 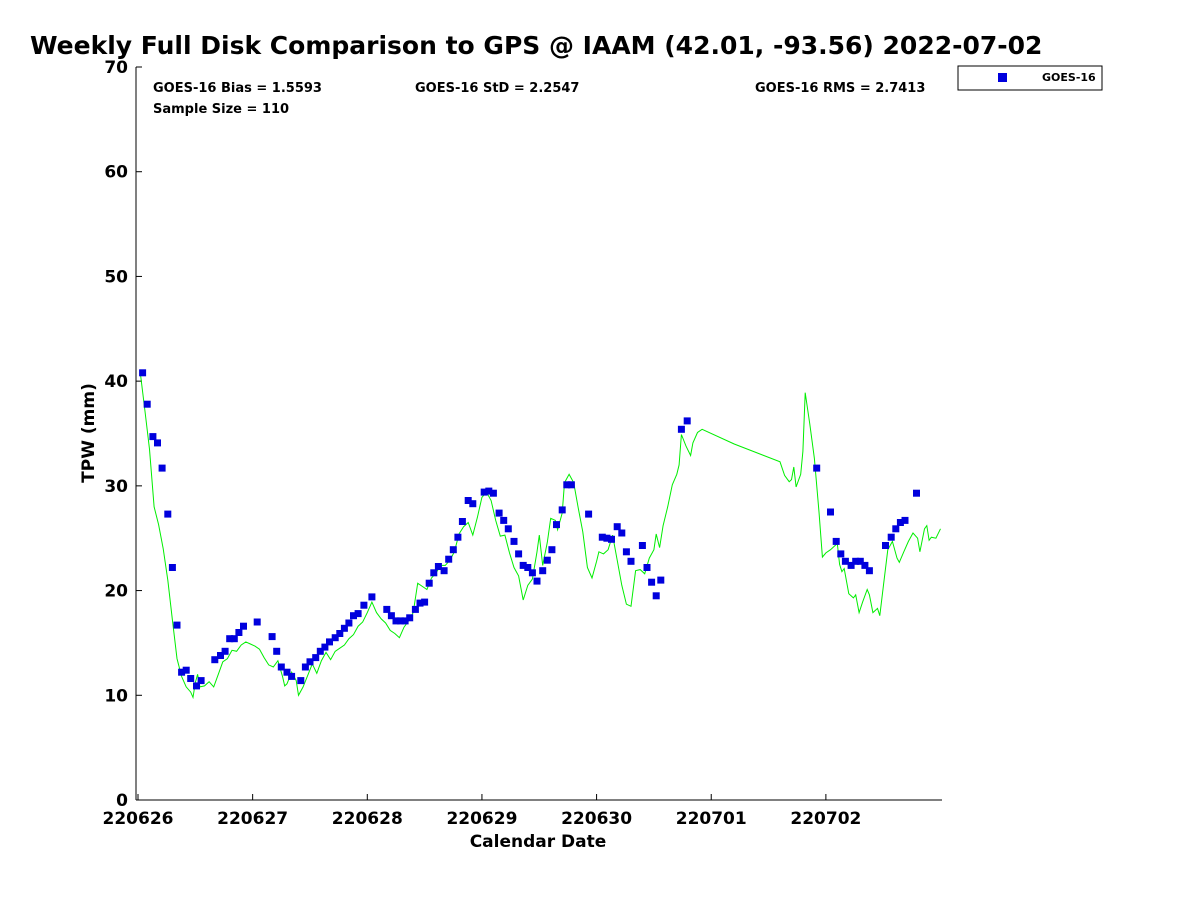 What do you see at coordinates (825, 819) in the screenshot?
I see `x-tick-label: 220702` at bounding box center [825, 819].